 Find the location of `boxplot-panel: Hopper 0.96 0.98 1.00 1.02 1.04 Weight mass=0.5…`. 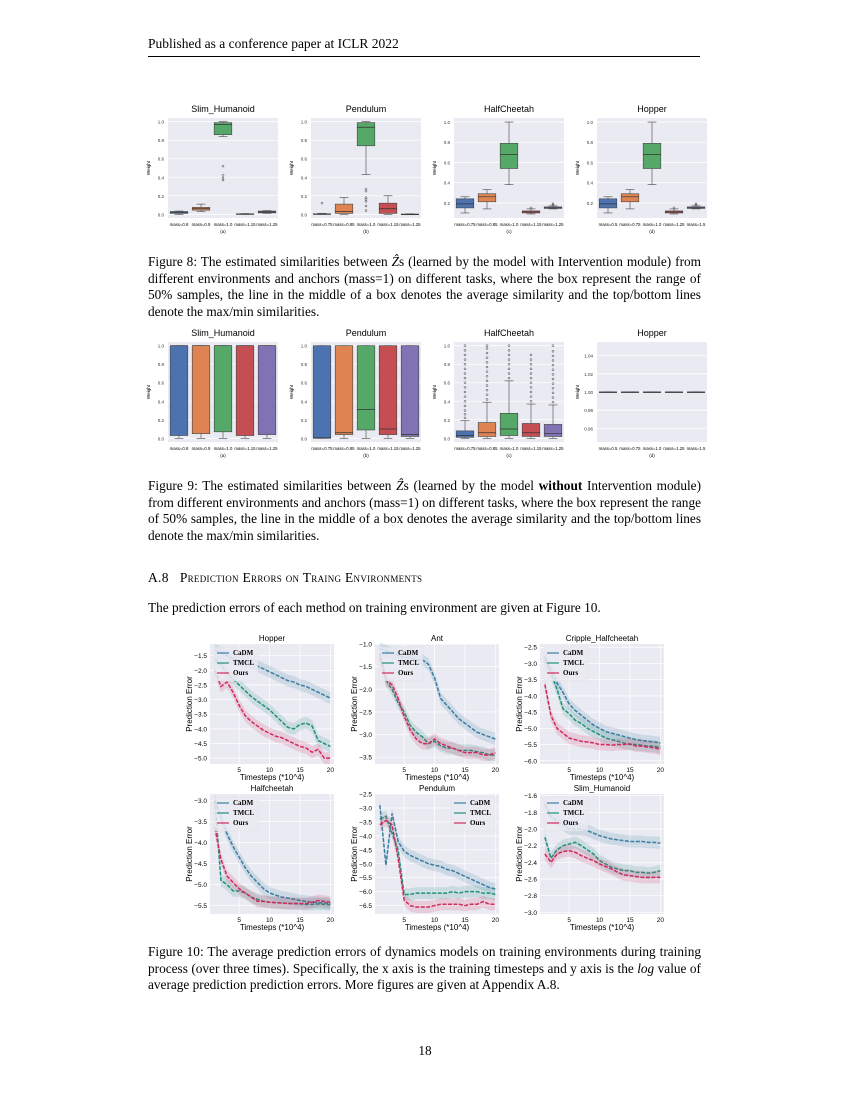

boxplot-panel: Hopper 0.96 0.98 1.00 1.02 1.04 Weight mass=0.5… is located at coordinates (641, 393).